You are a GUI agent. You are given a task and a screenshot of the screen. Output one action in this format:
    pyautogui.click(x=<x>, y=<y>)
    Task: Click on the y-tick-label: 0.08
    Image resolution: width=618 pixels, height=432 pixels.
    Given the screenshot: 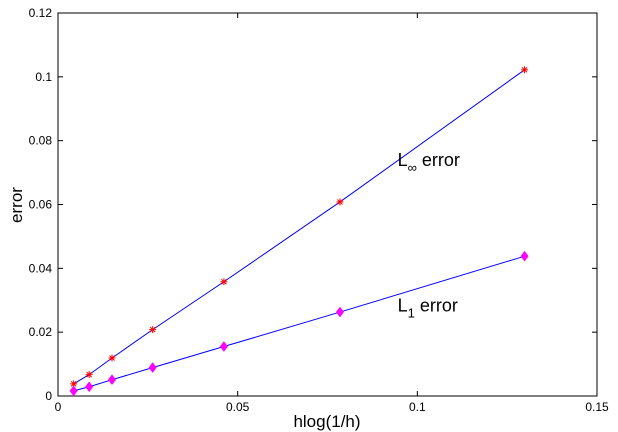 What is the action you would take?
    pyautogui.click(x=41, y=141)
    